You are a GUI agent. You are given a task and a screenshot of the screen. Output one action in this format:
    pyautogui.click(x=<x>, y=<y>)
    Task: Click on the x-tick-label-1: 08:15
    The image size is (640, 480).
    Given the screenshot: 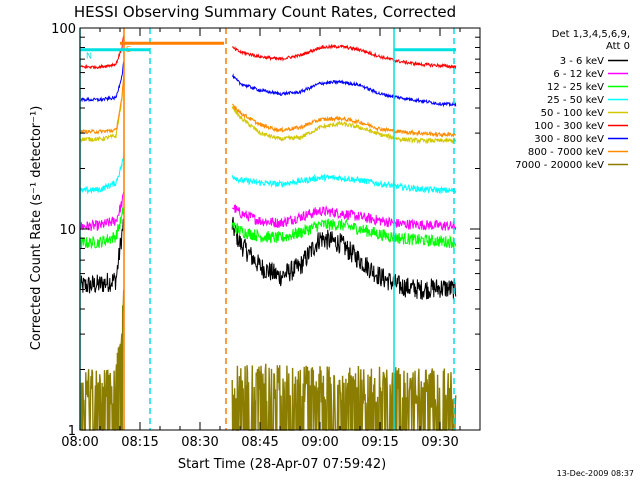 What is the action you would take?
    pyautogui.click(x=139, y=442)
    